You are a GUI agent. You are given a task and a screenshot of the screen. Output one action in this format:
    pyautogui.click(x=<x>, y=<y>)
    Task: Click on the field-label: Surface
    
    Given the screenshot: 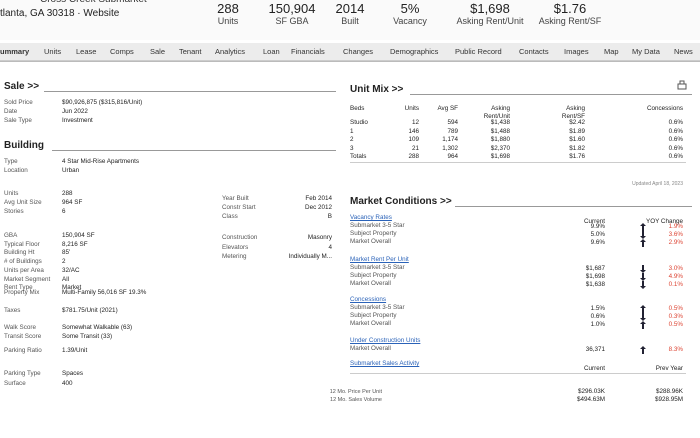 What is the action you would take?
    pyautogui.click(x=15, y=383)
    